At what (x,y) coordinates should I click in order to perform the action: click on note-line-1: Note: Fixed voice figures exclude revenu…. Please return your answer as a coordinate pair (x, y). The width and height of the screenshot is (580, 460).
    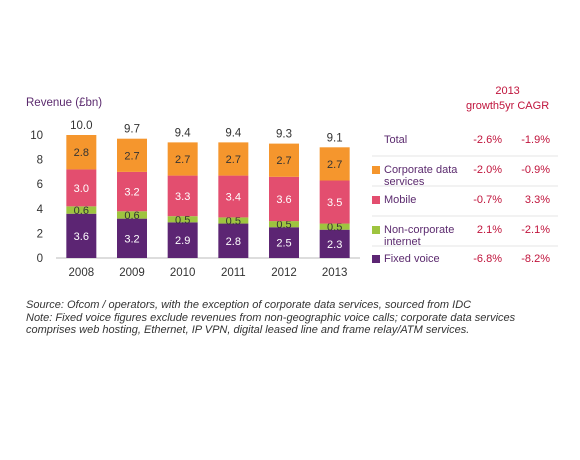
    Looking at the image, I should click on (271, 317).